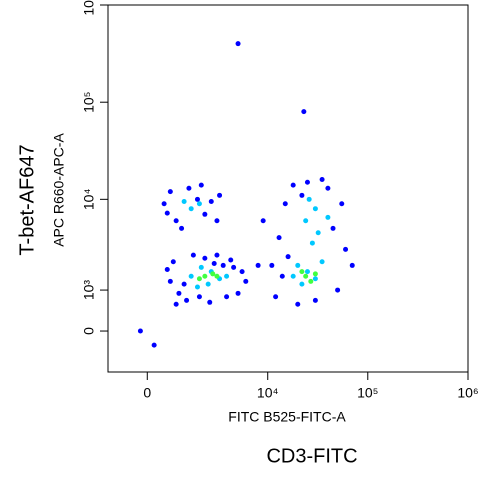 The image size is (494, 479). What do you see at coordinates (27, 199) in the screenshot?
I see `y-annotation: T-bet-AF647` at bounding box center [27, 199].